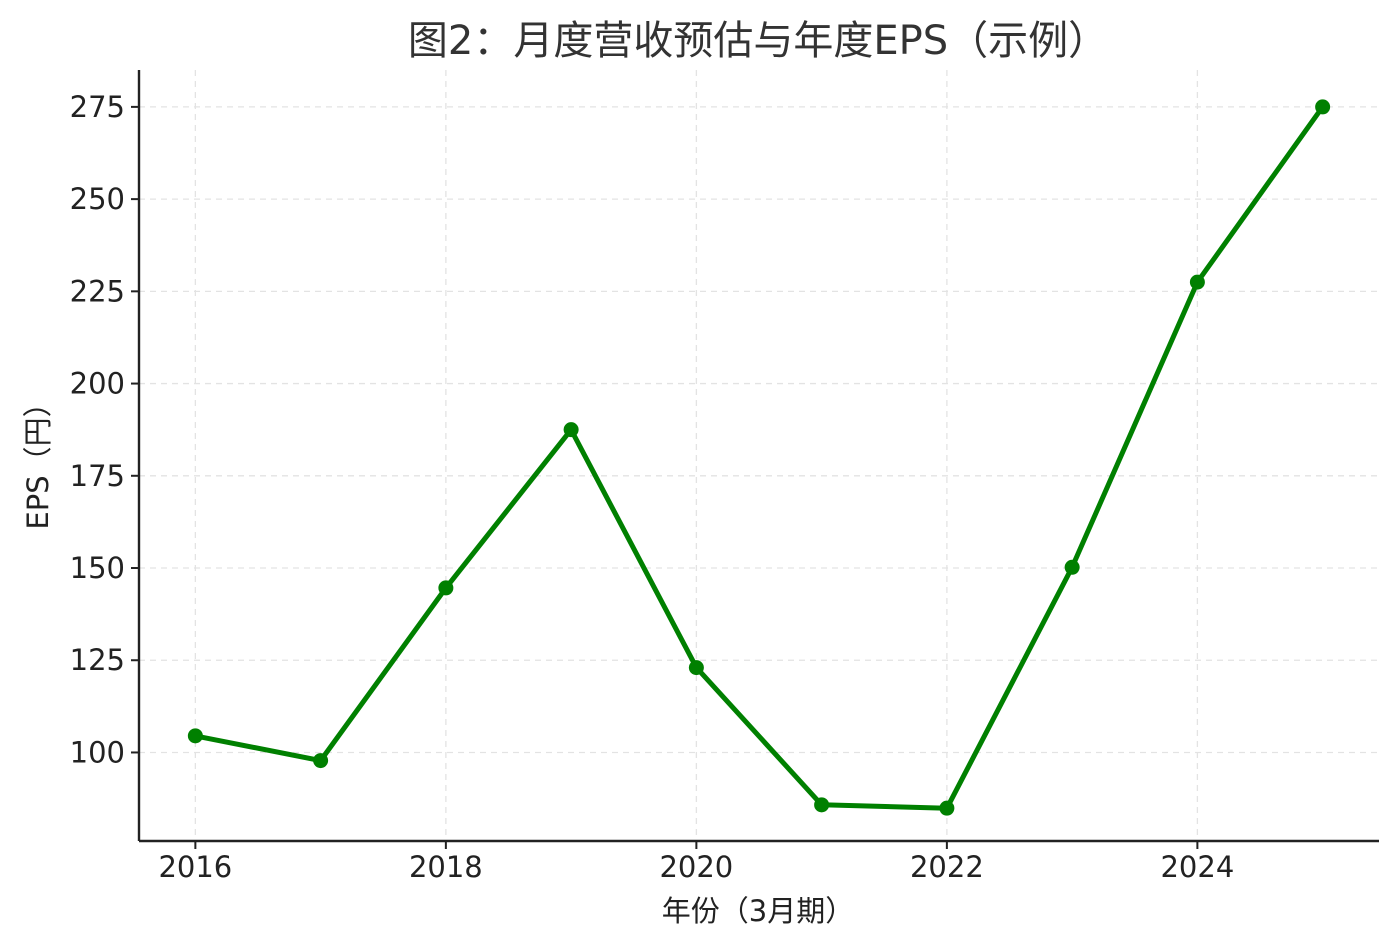 The image size is (1397, 947). Describe the element at coordinates (97, 660) in the screenshot. I see `y-tick-label: 125` at that location.